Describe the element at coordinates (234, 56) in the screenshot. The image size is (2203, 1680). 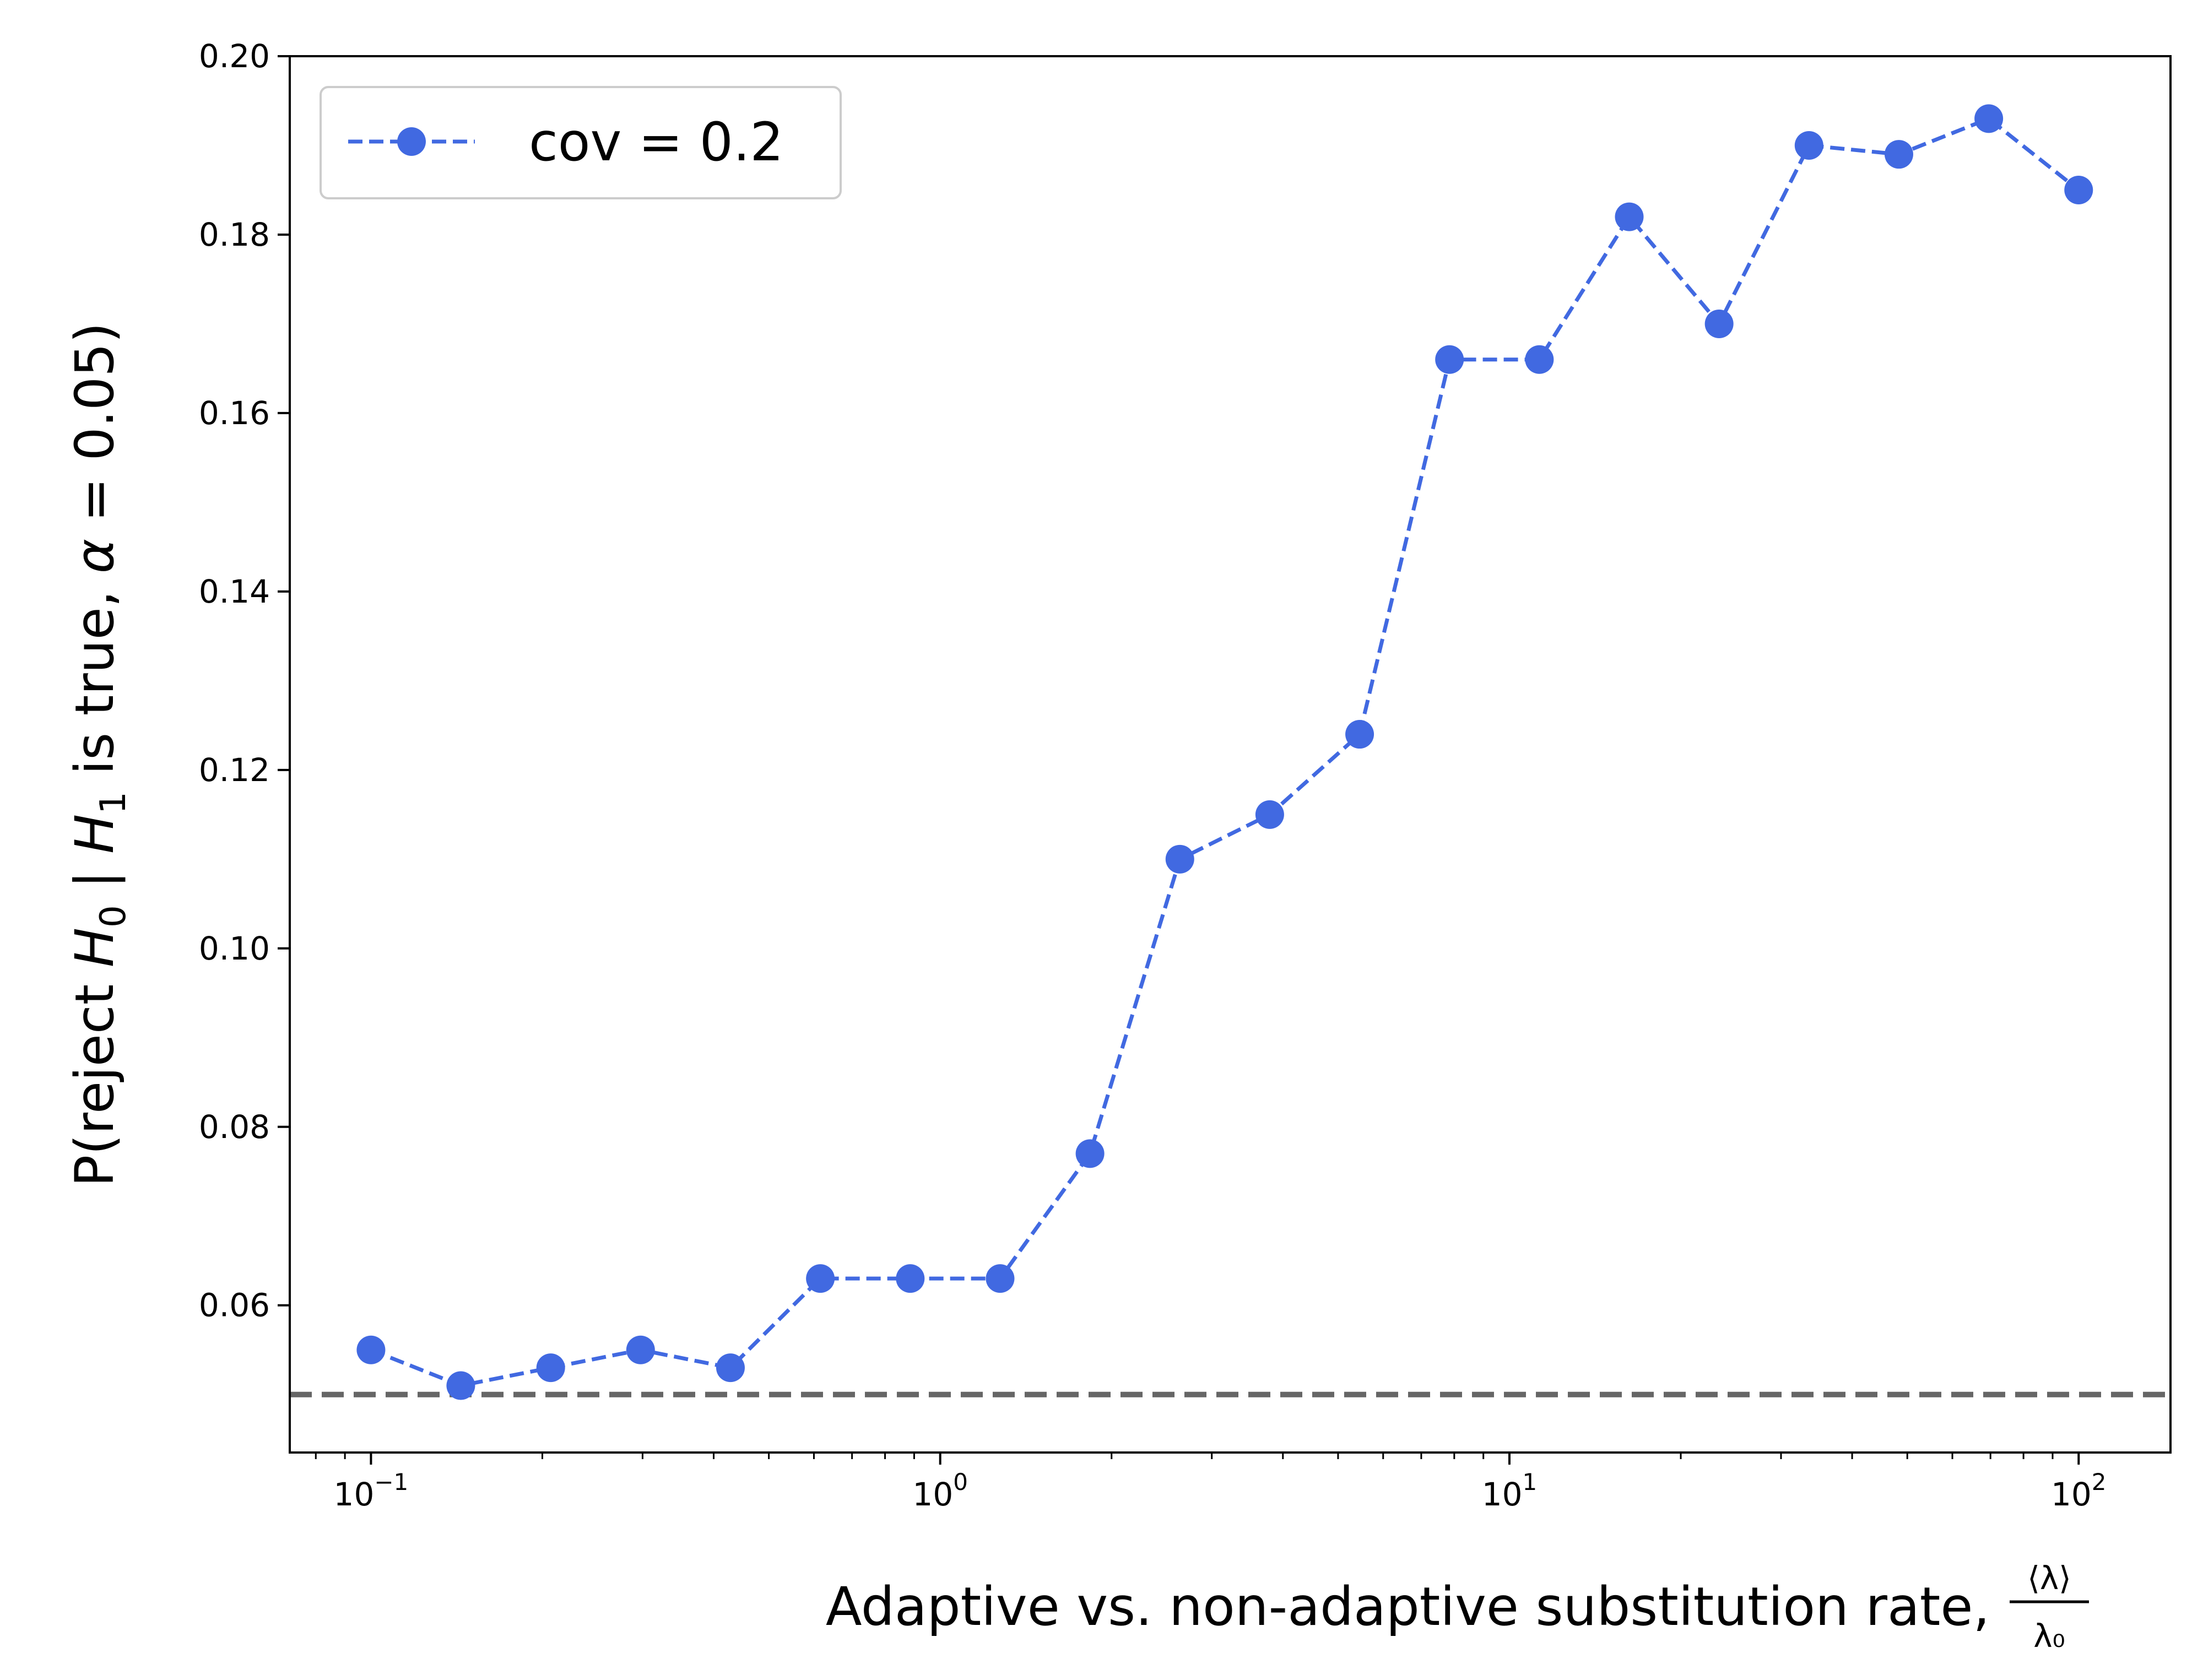
I see `y-tick-label: 0.20` at that location.